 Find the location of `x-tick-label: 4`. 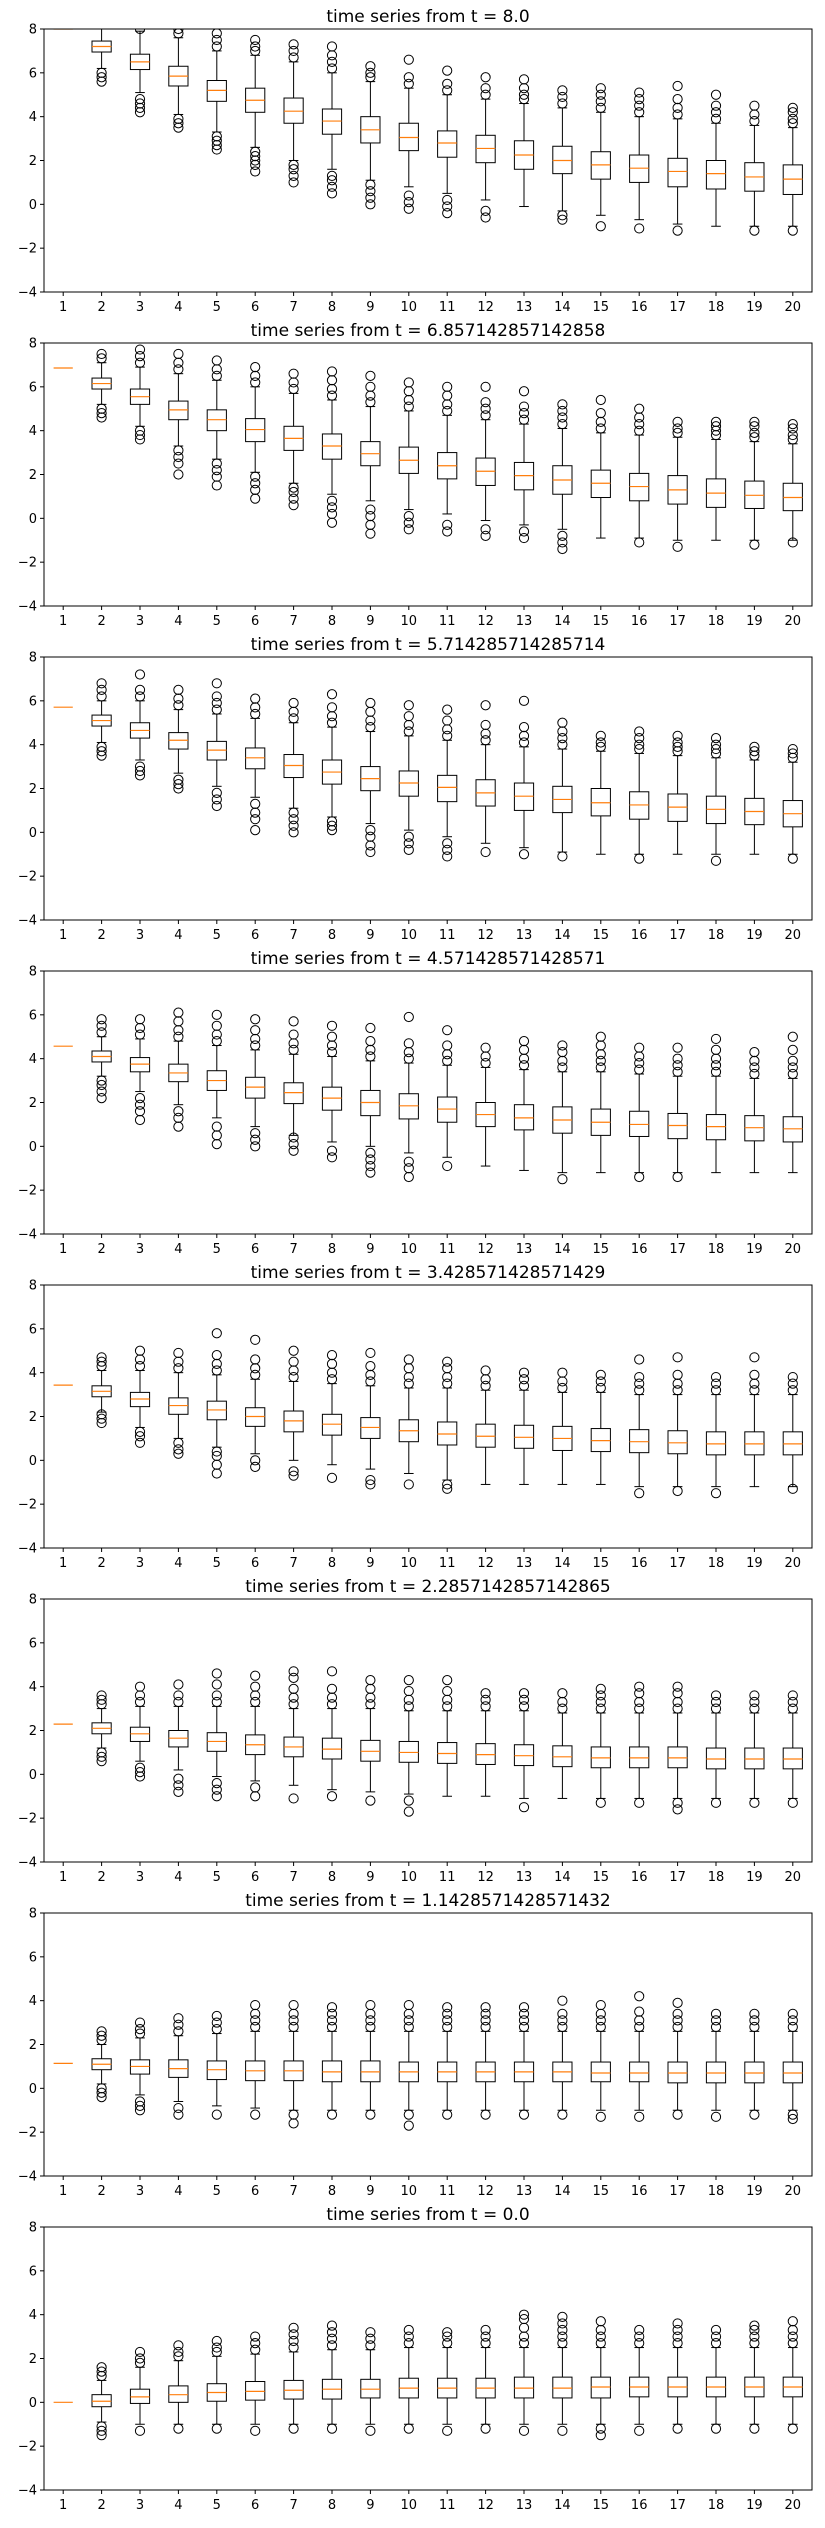

x-tick-label: 4 is located at coordinates (178, 1249).